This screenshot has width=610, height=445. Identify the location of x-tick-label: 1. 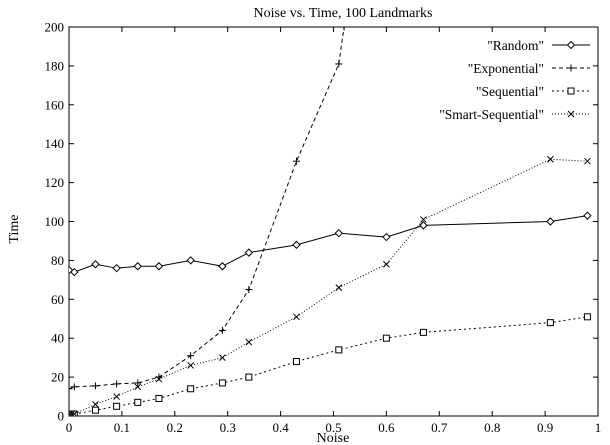
(598, 427).